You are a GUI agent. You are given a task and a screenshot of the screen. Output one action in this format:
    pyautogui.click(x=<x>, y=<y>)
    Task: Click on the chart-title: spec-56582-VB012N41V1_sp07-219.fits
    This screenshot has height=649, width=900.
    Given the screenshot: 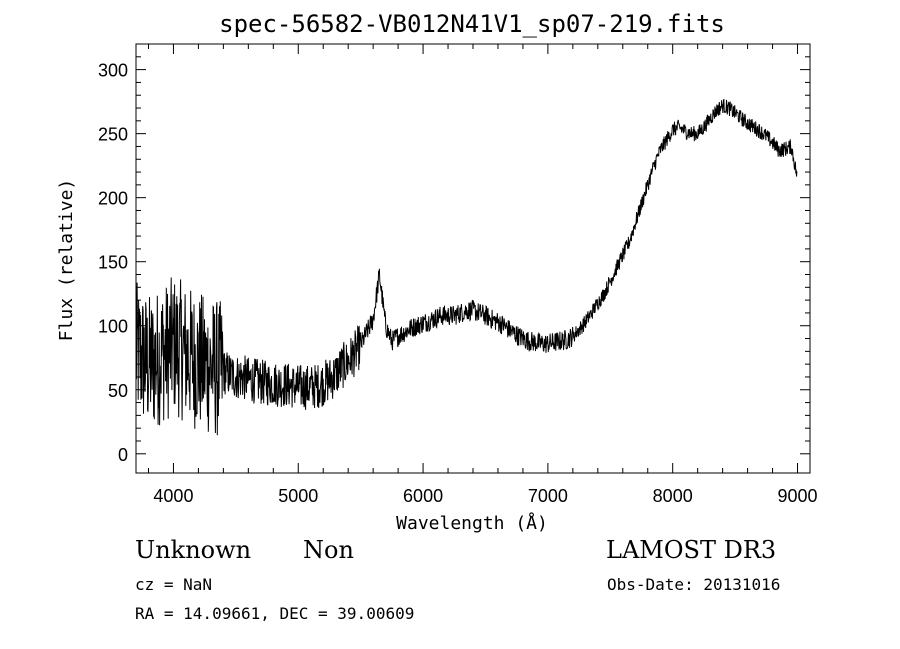 What is the action you would take?
    pyautogui.click(x=472, y=24)
    